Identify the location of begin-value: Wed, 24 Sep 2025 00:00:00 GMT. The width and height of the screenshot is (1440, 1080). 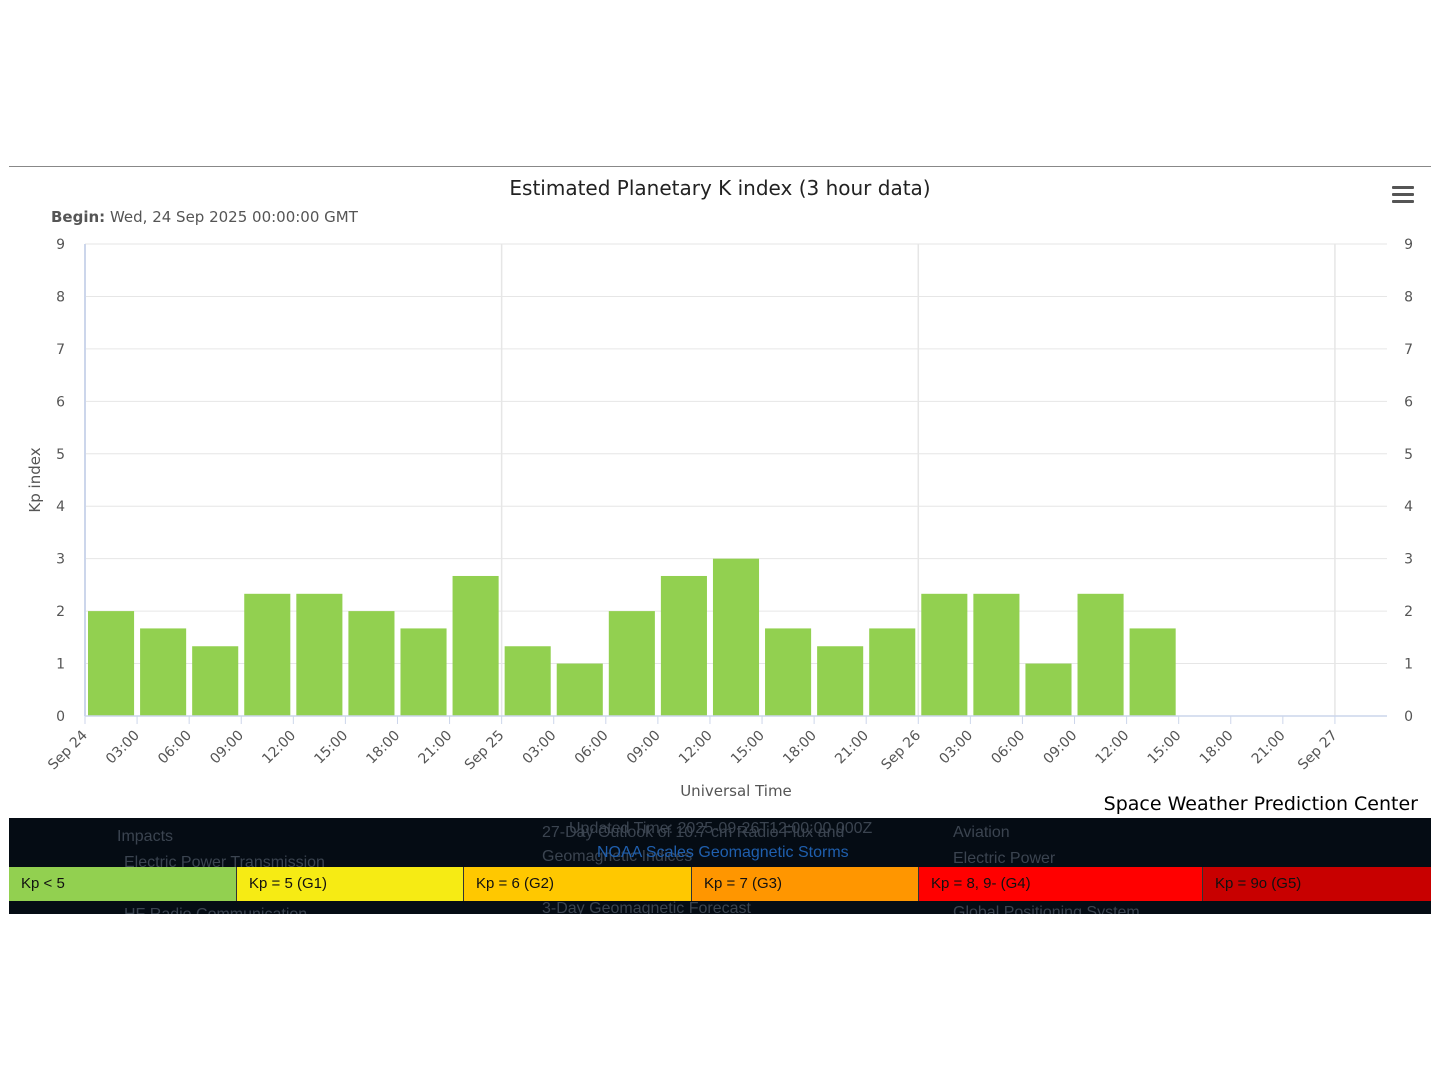
(233, 217).